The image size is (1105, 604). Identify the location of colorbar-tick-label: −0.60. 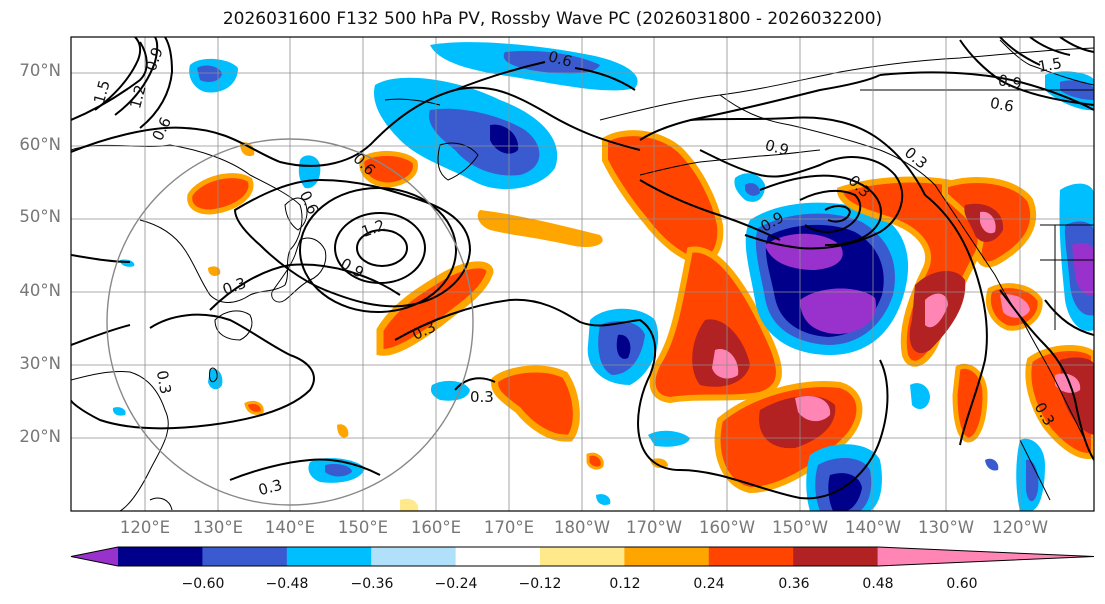
(203, 584).